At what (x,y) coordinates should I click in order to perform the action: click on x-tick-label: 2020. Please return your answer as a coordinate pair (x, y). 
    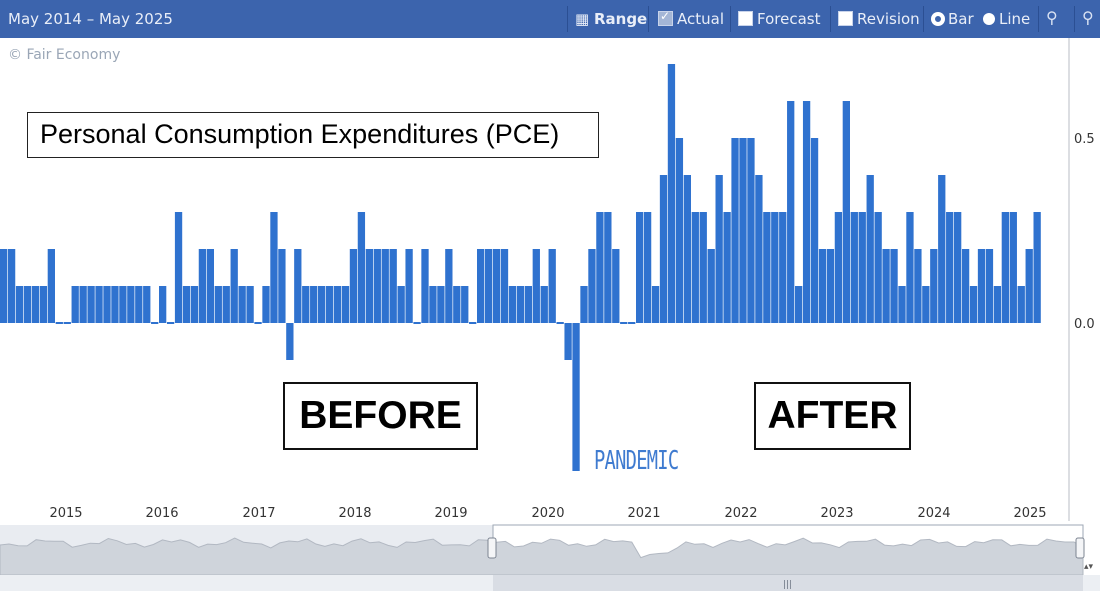
    Looking at the image, I should click on (547, 513).